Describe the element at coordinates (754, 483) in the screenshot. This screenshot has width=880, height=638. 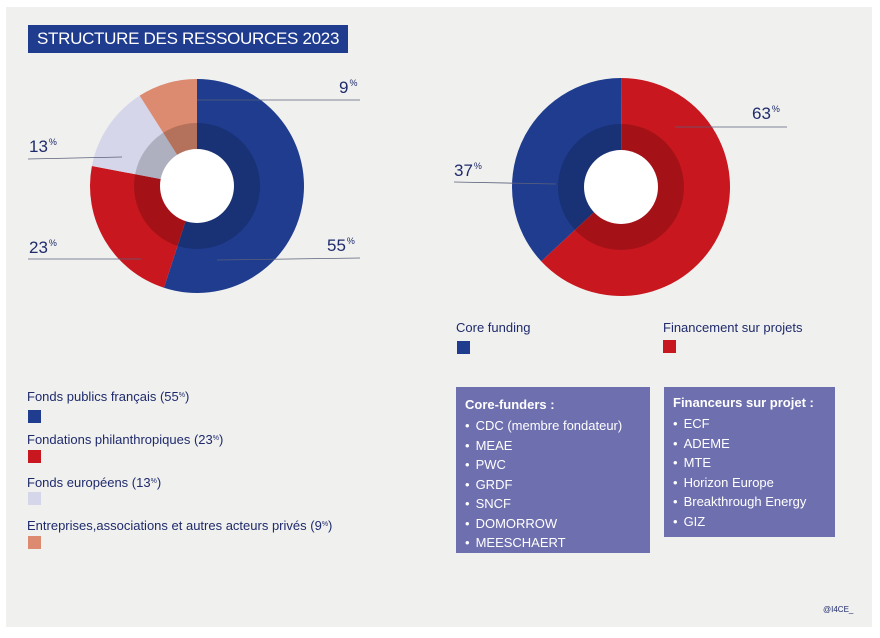
I see `list-item: Horizon Europe` at that location.